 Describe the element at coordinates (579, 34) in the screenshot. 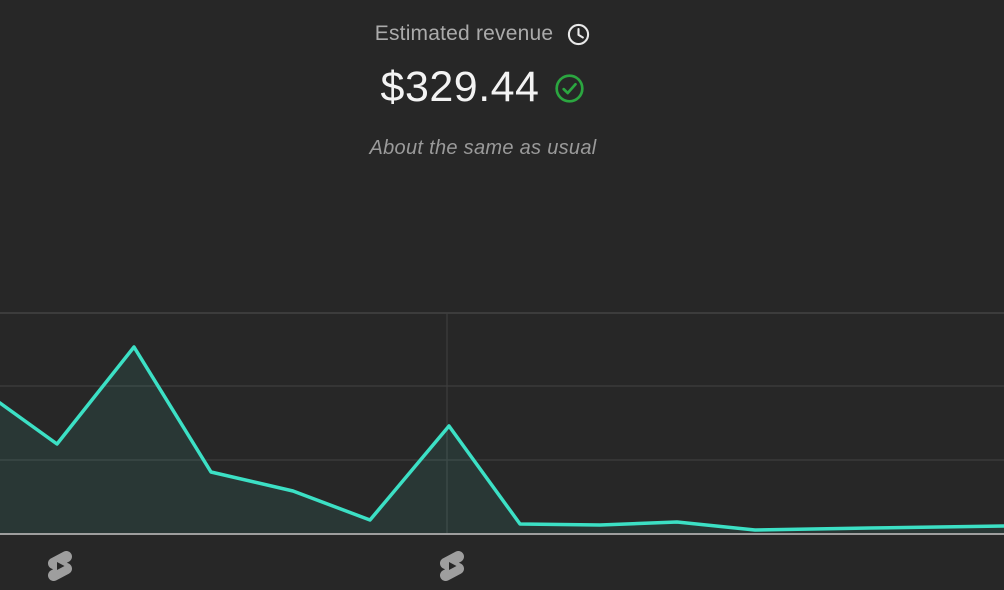

I see `clock-icon` at that location.